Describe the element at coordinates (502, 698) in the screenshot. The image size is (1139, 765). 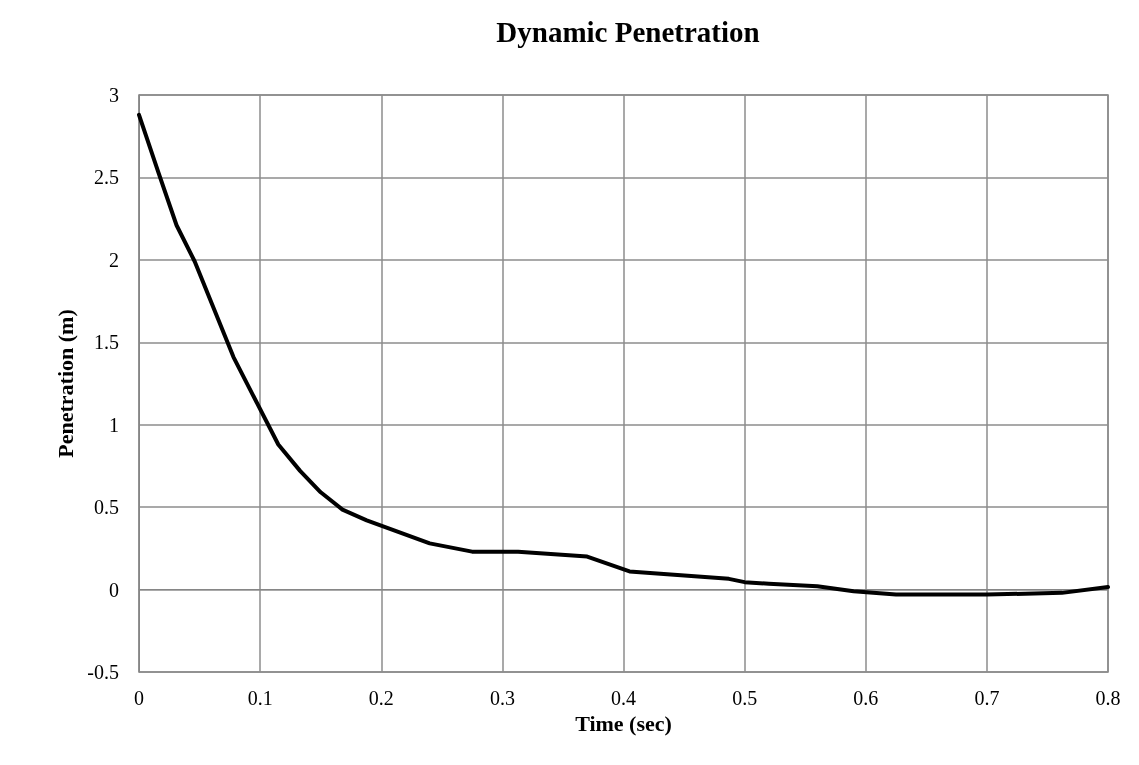
I see `x-tick-label: 0.3` at that location.